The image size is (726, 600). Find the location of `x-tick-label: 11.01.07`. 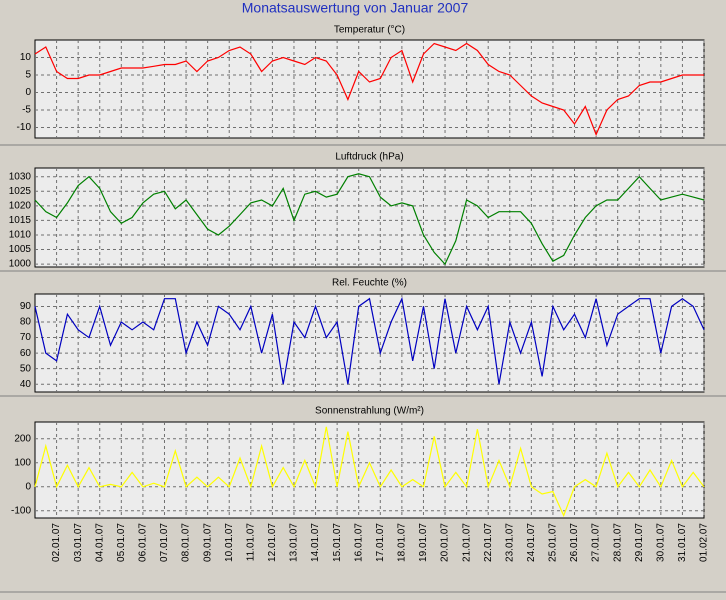

x-tick-label: 11.01.07 is located at coordinates (250, 542).